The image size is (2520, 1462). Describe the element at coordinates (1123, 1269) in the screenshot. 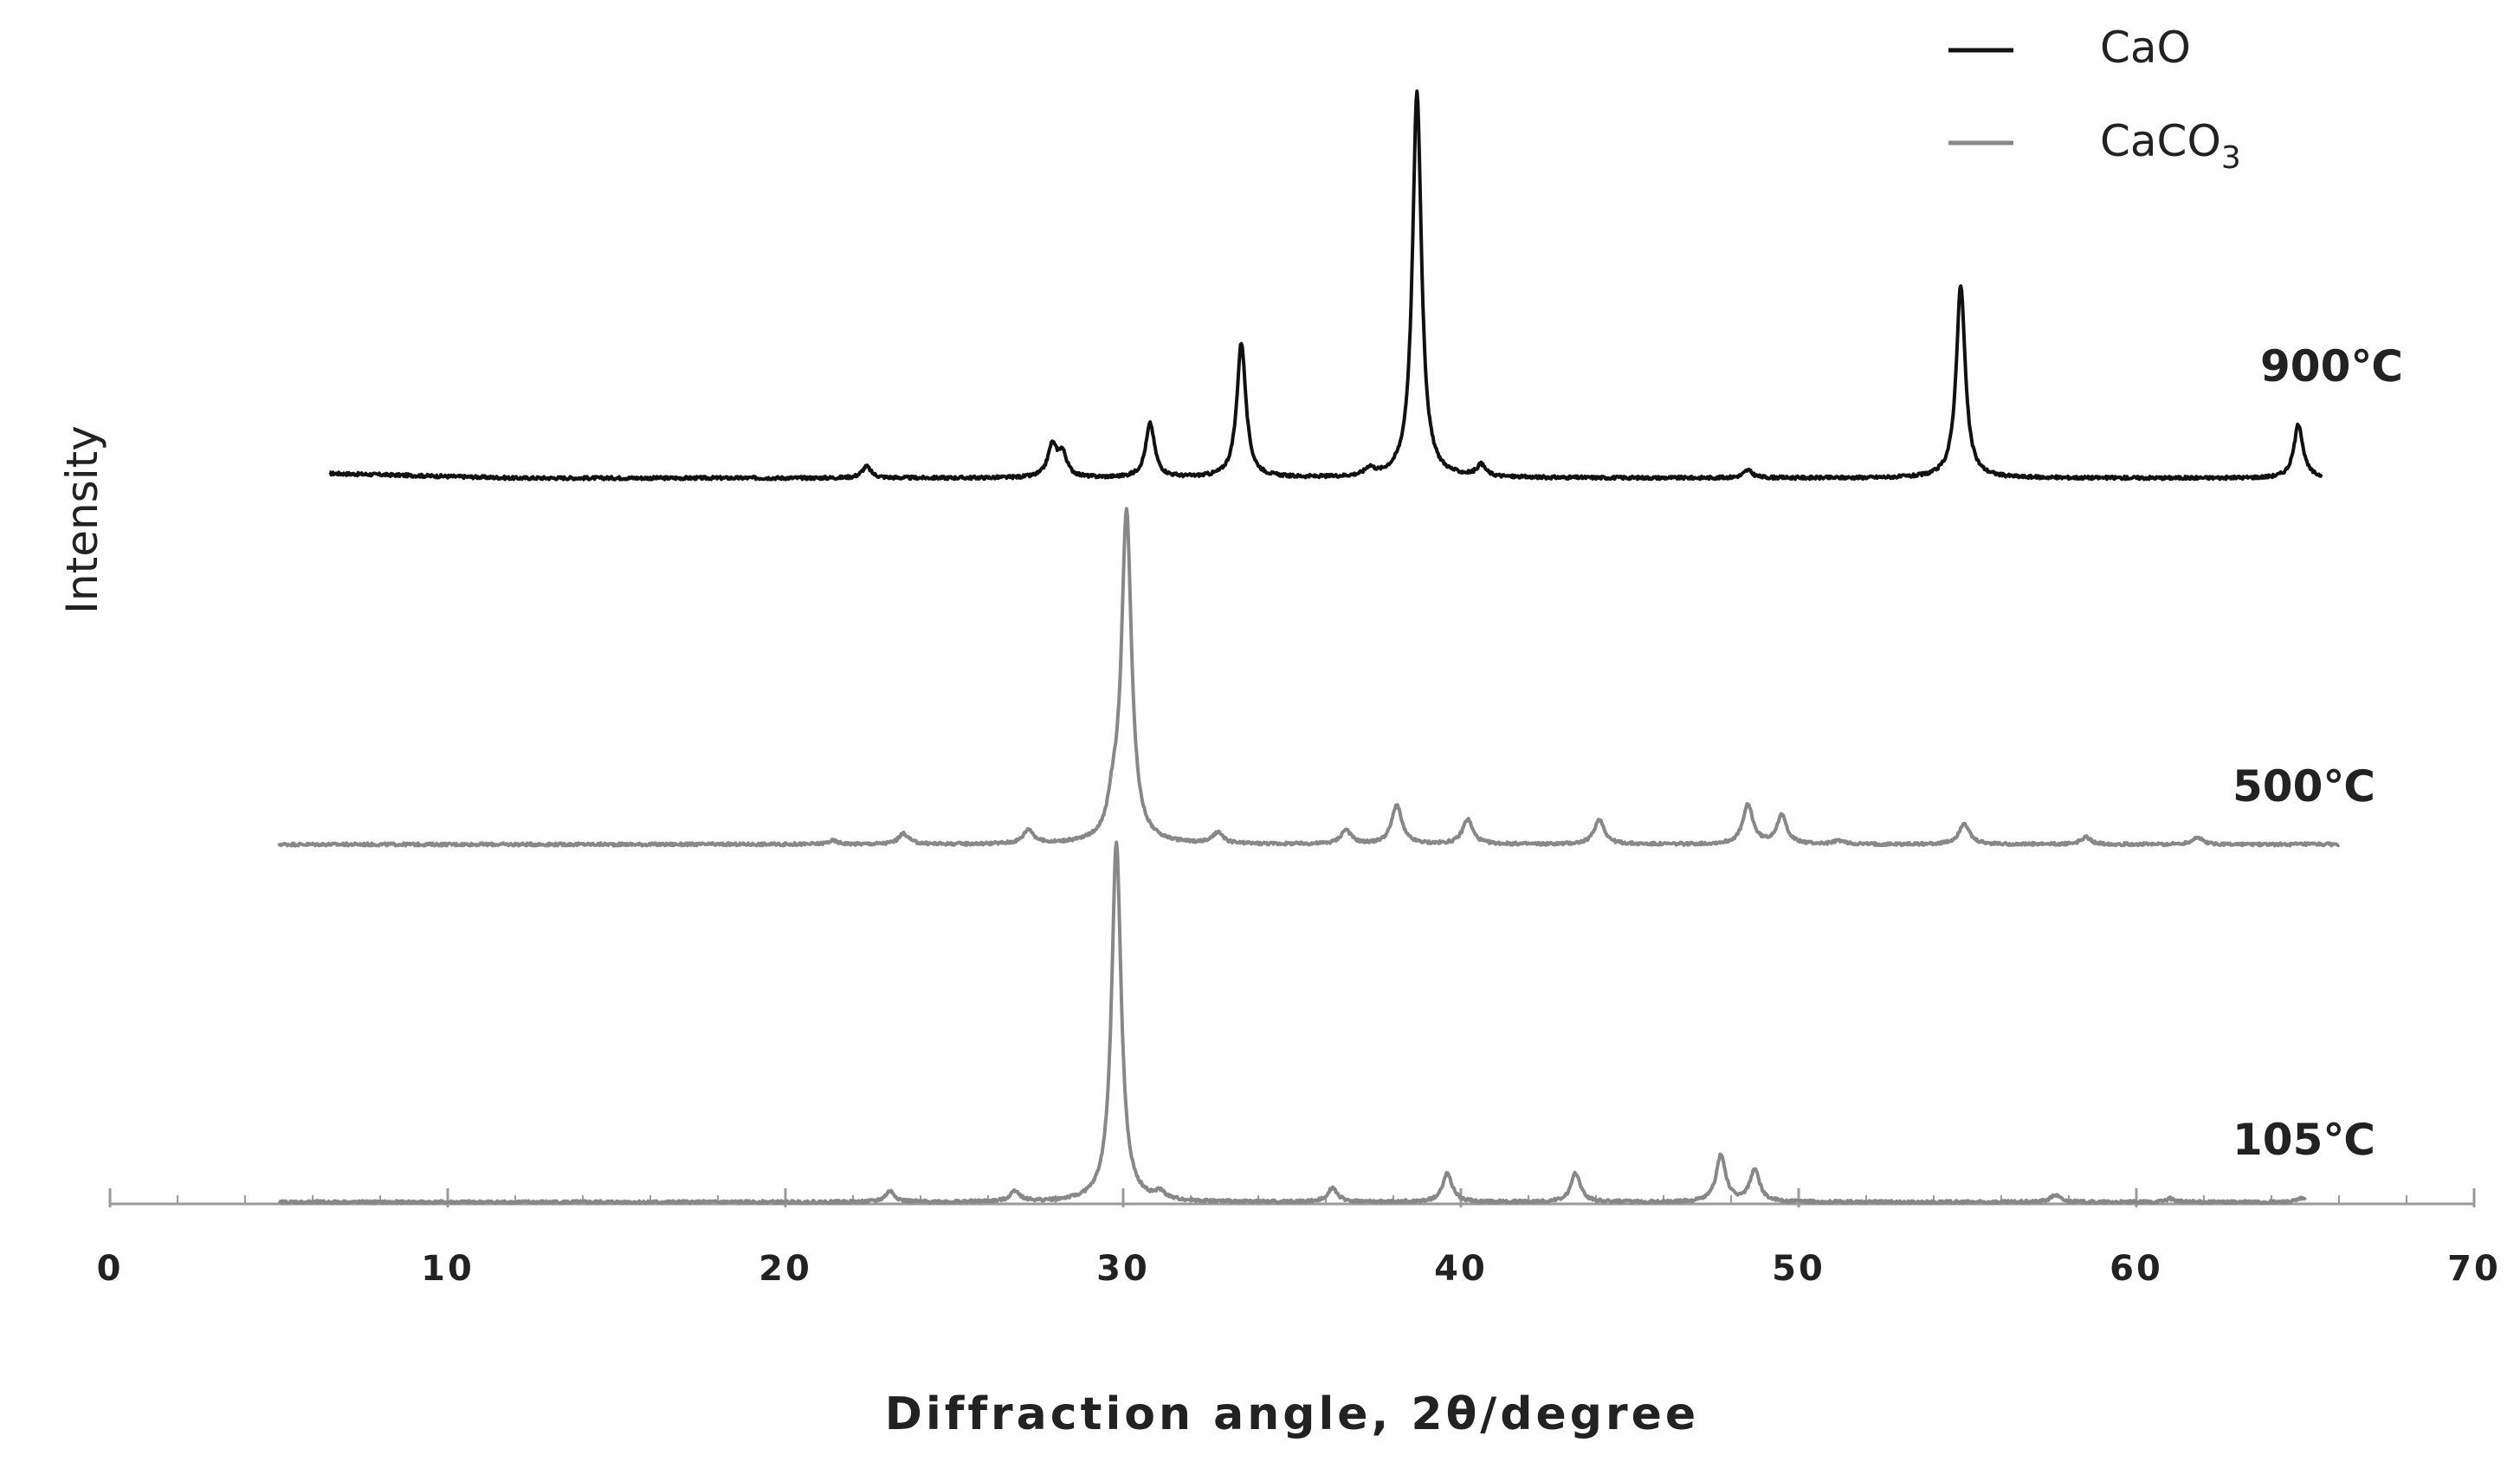

I see `x-tick-label: 30` at that location.